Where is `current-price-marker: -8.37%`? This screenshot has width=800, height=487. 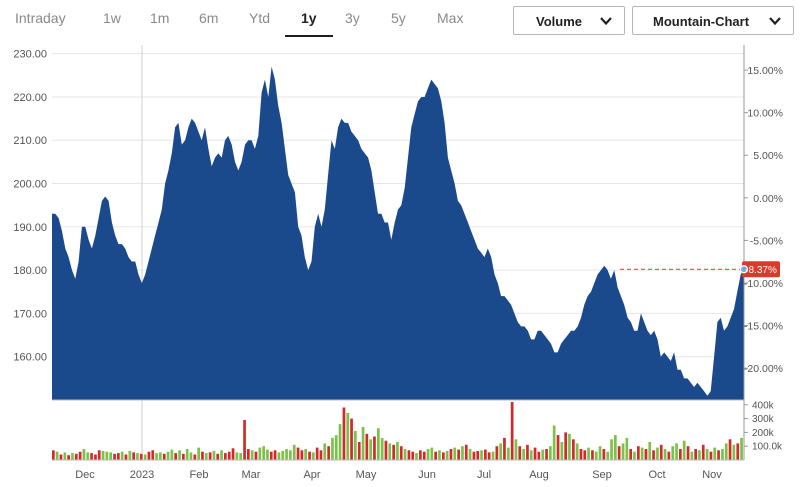
current-price-marker: -8.37% is located at coordinates (700, 269).